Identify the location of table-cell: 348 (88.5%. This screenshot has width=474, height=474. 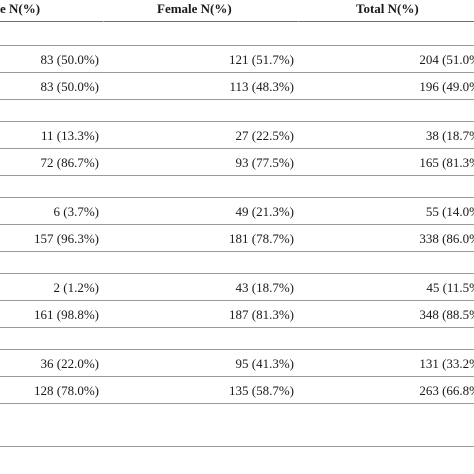
(446, 314).